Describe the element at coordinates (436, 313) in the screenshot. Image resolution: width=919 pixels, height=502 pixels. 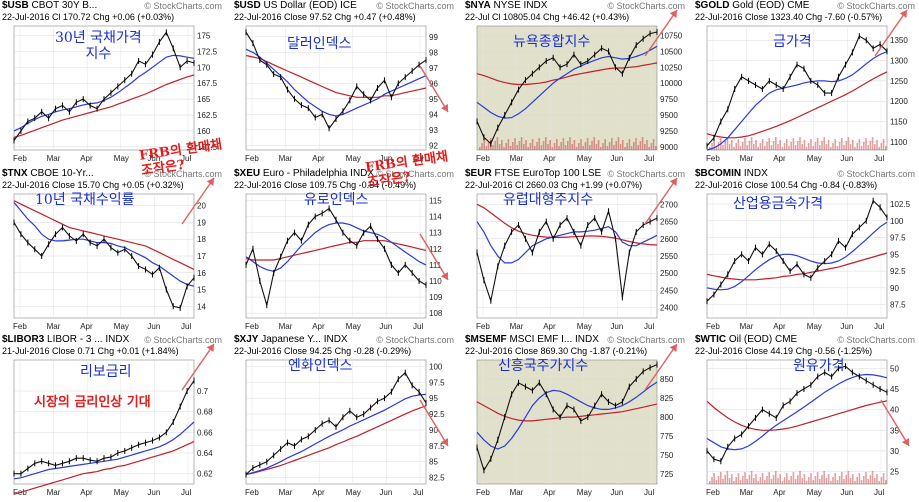
I see `y-tick-label: 108` at that location.